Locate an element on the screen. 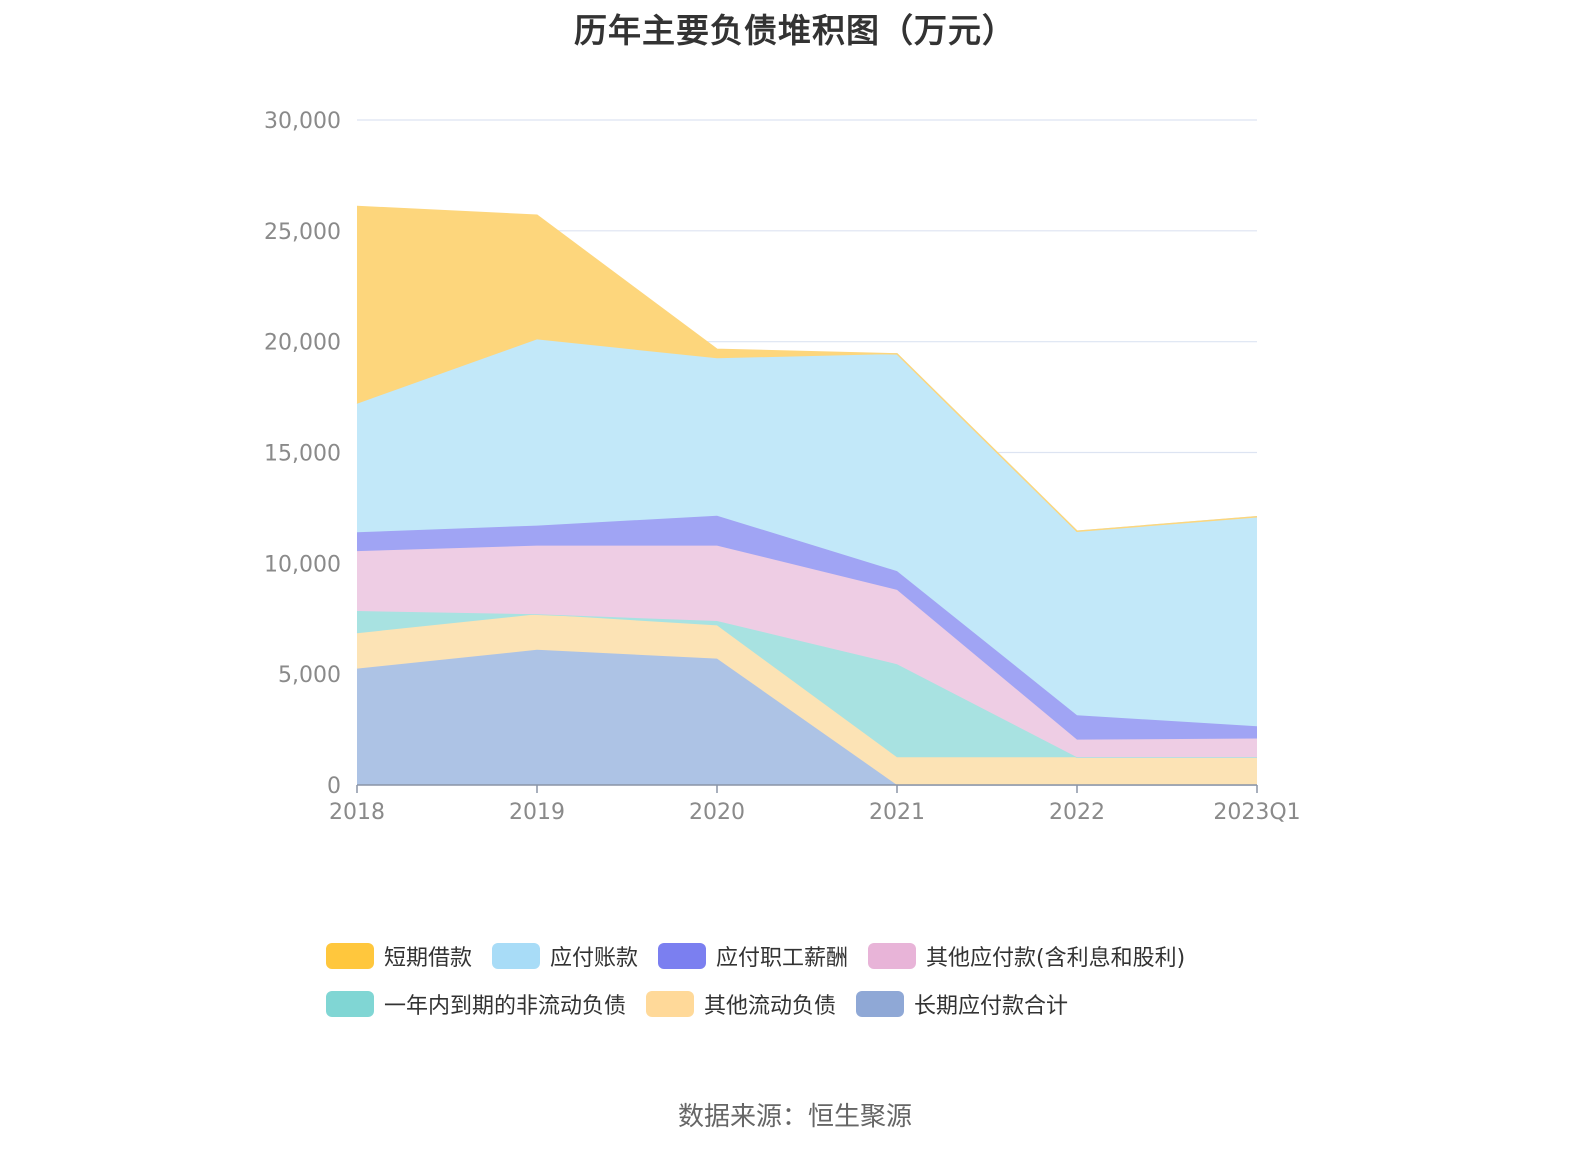 This screenshot has width=1590, height=1150. legend-label: 其他流动负债 is located at coordinates (770, 1006).